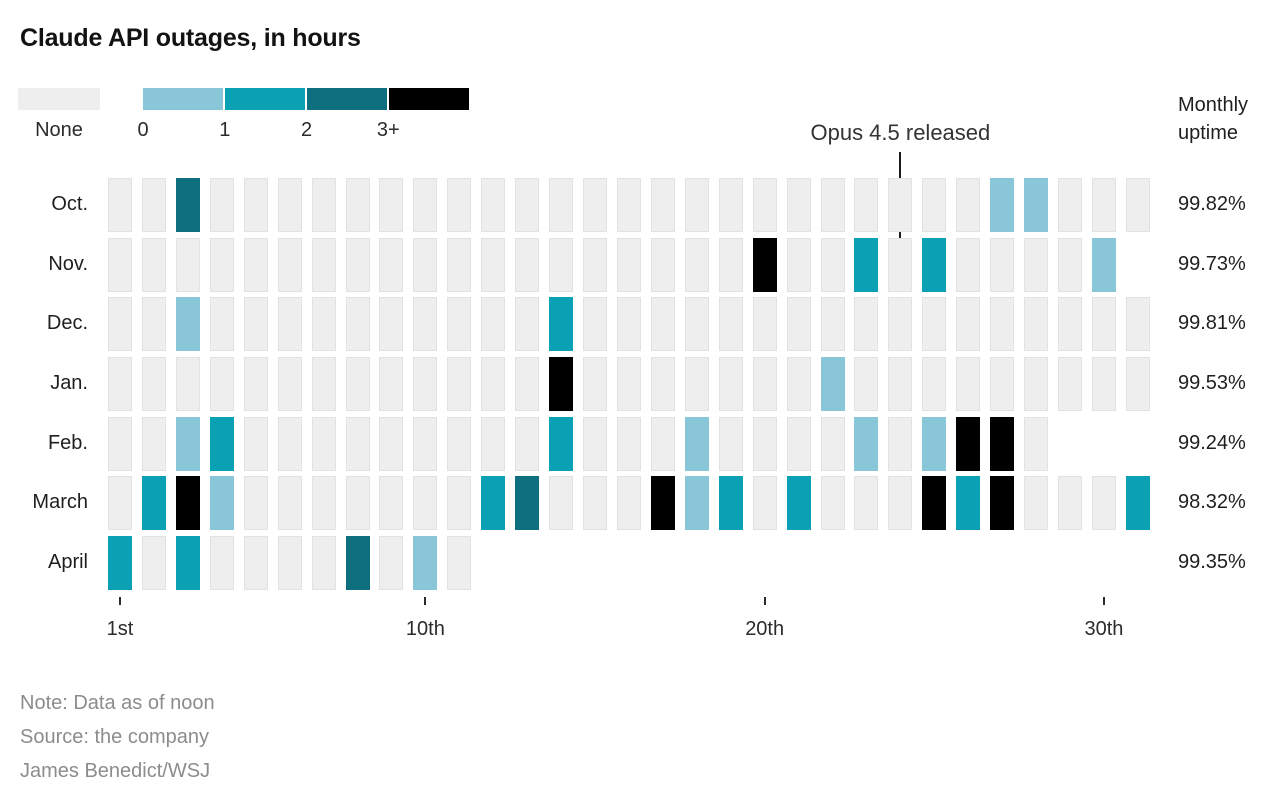 This screenshot has height=796, width=1276. Describe the element at coordinates (67, 442) in the screenshot. I see `month-label: Feb.` at that location.